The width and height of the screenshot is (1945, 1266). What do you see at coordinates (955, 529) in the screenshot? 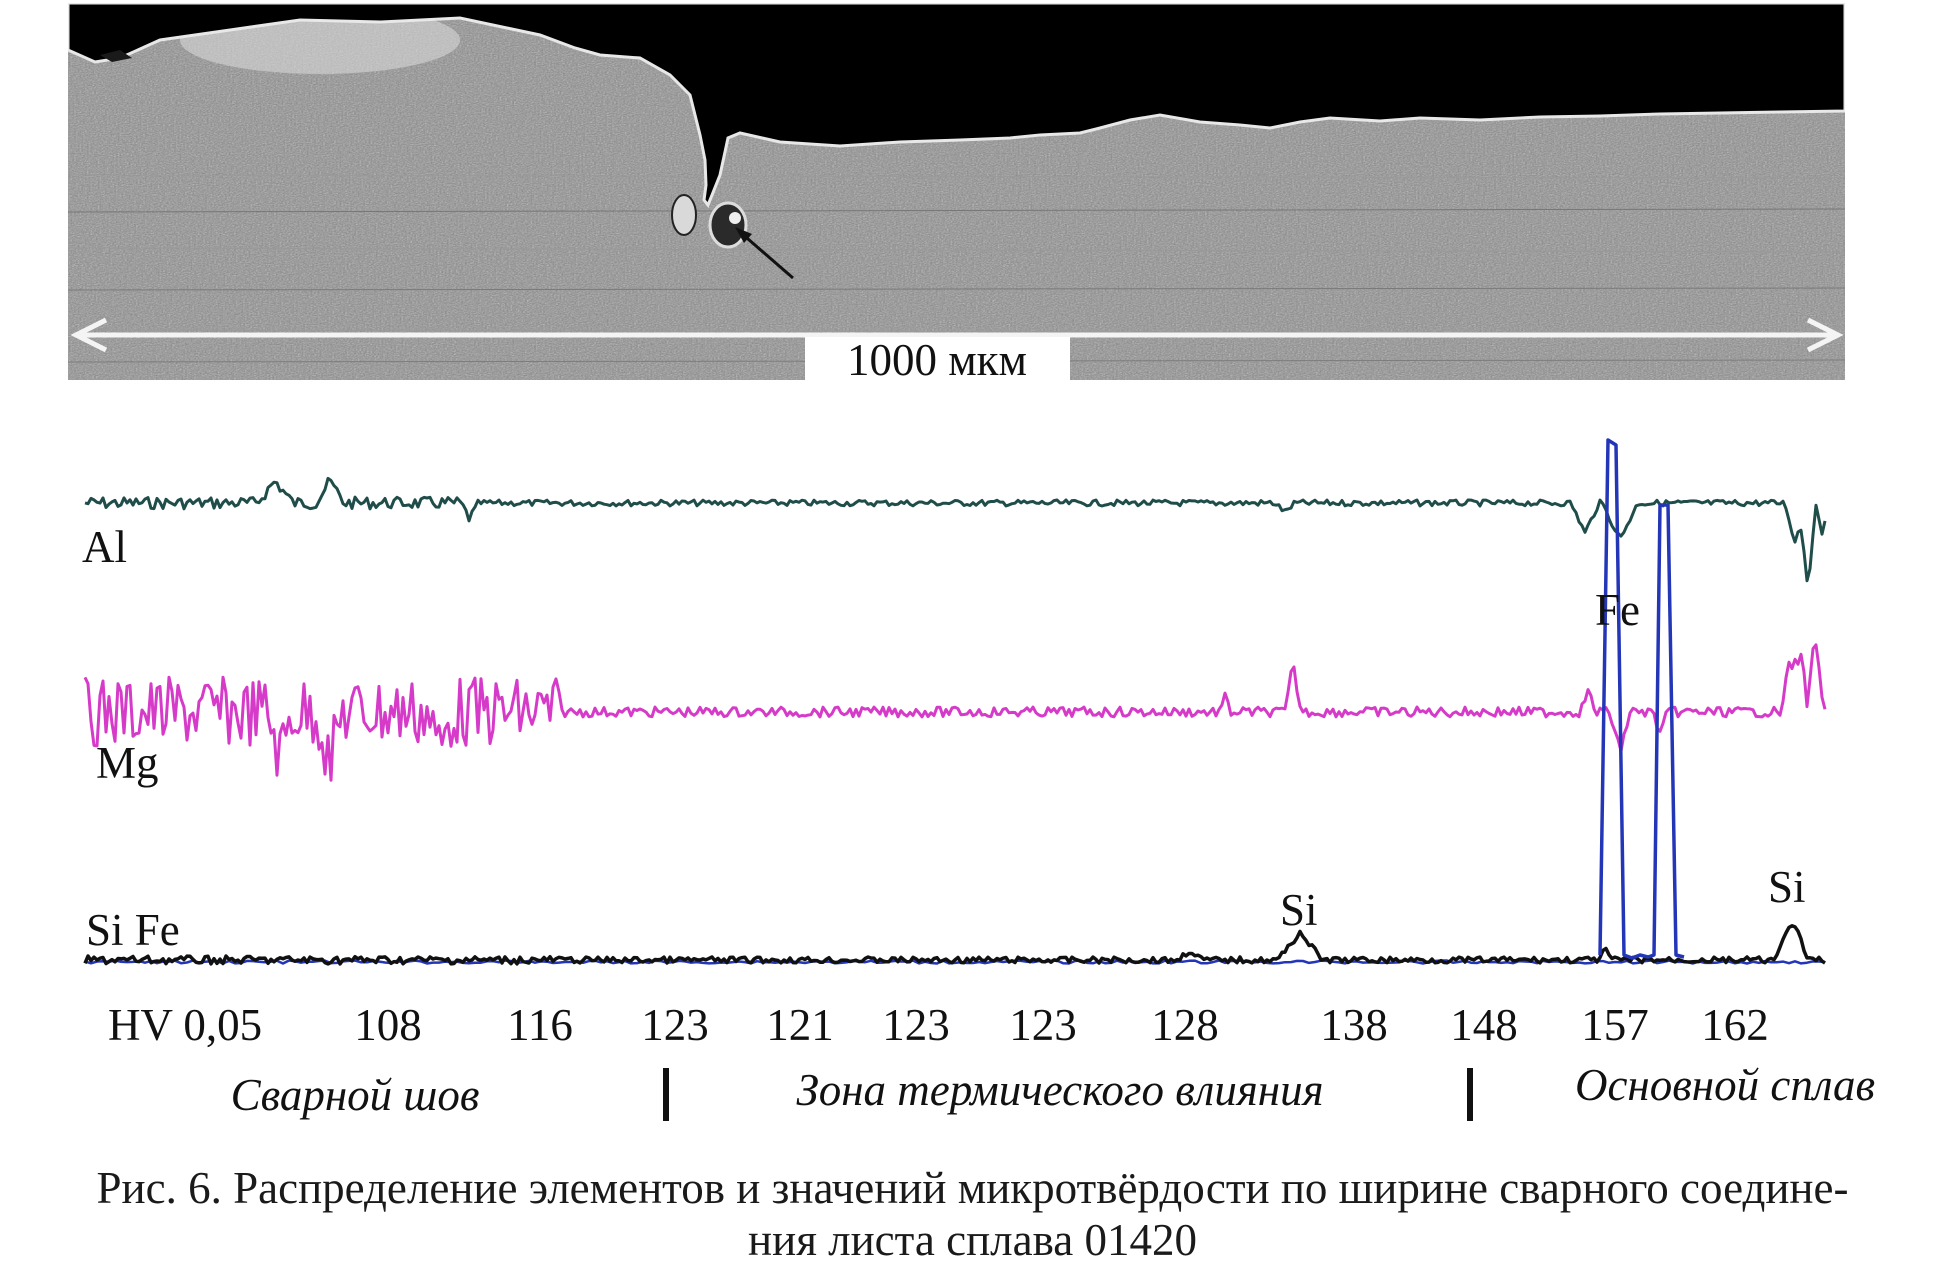
I see `al-trace` at bounding box center [955, 529].